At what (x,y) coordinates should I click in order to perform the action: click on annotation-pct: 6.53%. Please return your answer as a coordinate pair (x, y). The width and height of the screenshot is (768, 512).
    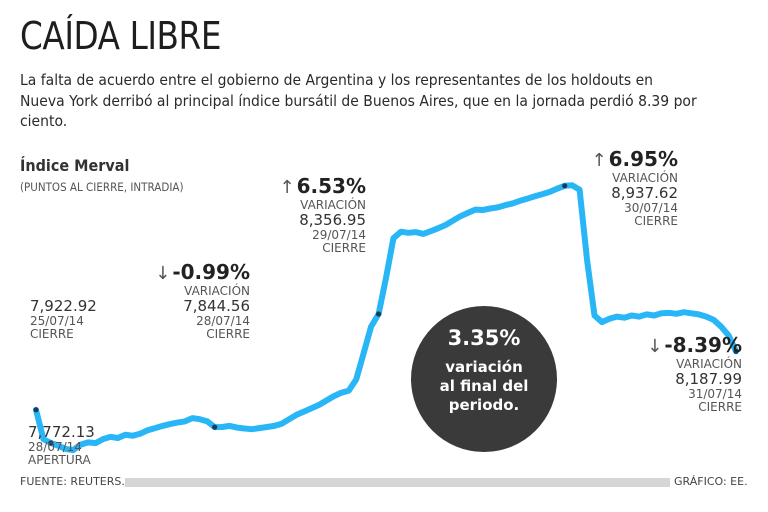
    Looking at the image, I should click on (331, 186).